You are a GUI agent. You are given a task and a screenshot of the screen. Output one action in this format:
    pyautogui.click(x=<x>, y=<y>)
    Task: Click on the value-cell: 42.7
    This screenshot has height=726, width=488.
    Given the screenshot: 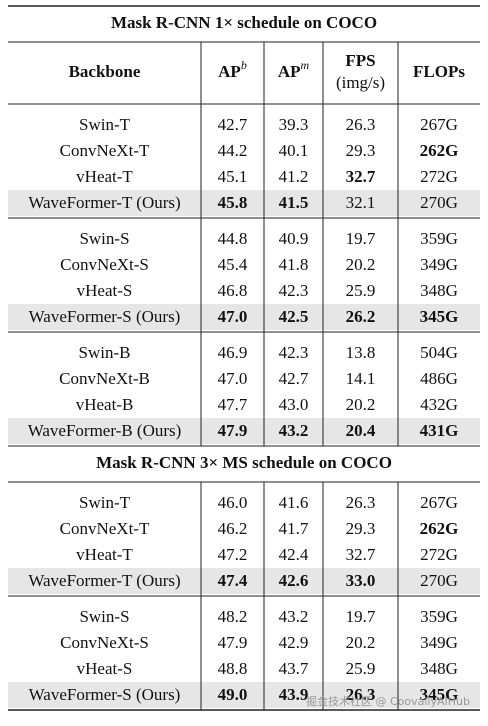 What is the action you would take?
    pyautogui.click(x=294, y=378)
    